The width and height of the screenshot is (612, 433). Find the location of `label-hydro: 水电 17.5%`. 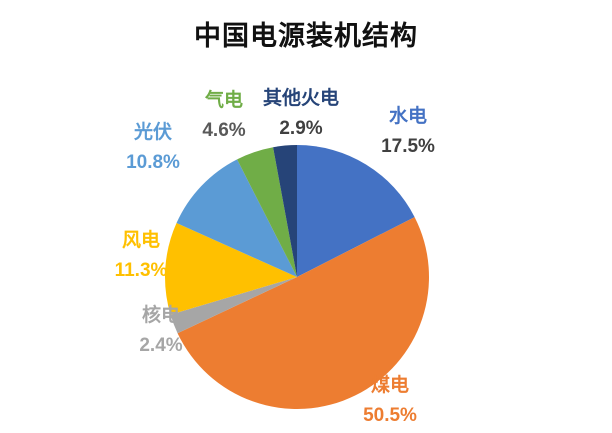

label-hydro: 水电 17.5% is located at coordinates (408, 132).